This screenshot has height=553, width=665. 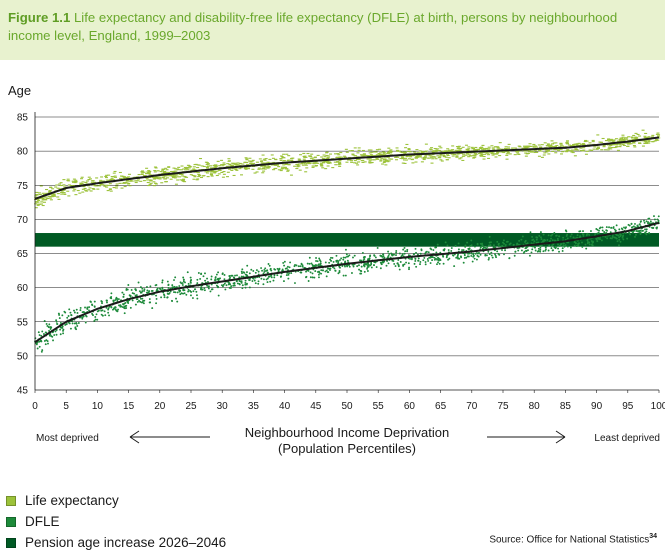 I want to click on x-tick-label: 90, so click(x=597, y=406).